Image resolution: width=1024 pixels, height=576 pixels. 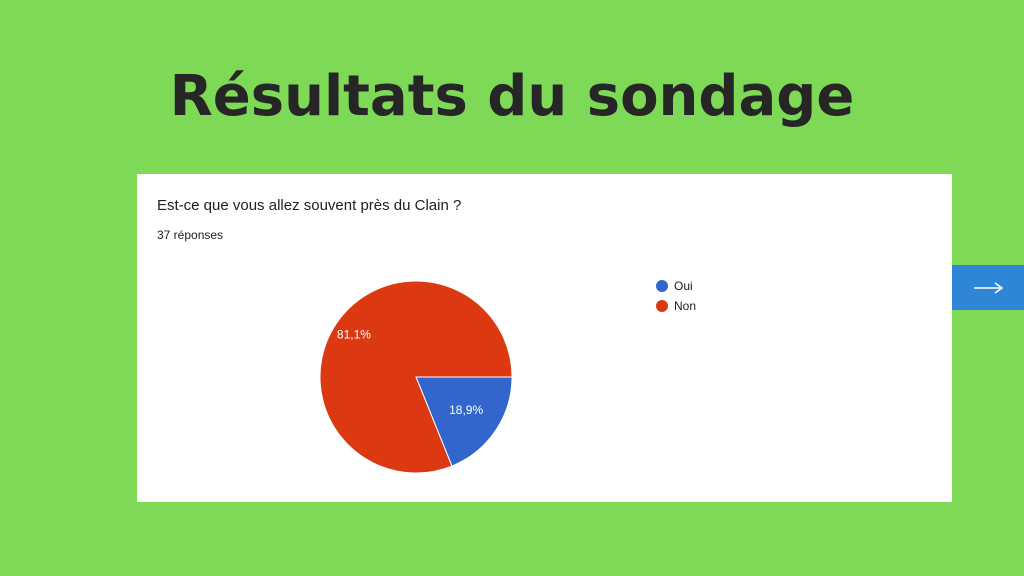 What do you see at coordinates (466, 410) in the screenshot?
I see `slice-label: 18,9%` at bounding box center [466, 410].